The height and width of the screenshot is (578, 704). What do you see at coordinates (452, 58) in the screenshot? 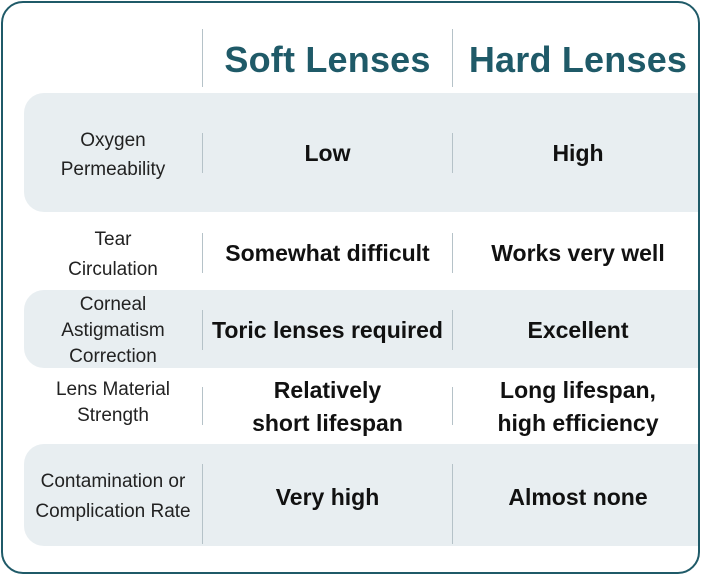
I see `header-divider-right` at bounding box center [452, 58].